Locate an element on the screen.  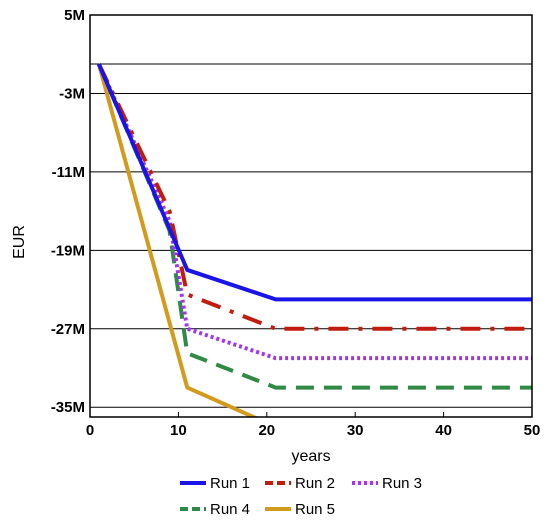
x-tick-label: 0 is located at coordinates (90, 430).